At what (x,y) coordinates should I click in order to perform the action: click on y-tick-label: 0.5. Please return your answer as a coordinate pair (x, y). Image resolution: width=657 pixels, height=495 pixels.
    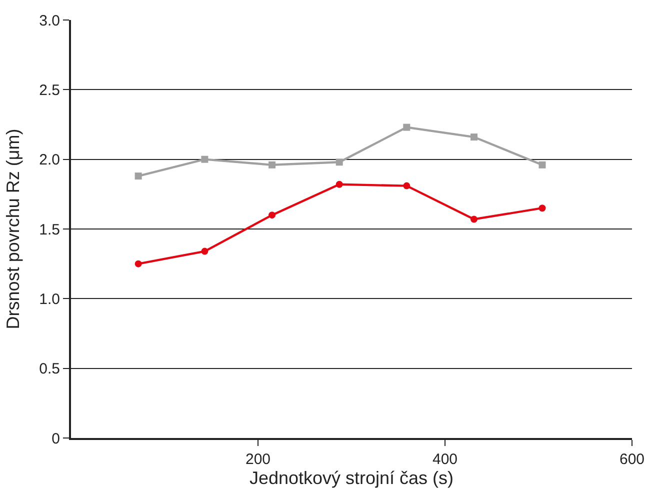
    Looking at the image, I should click on (49, 369).